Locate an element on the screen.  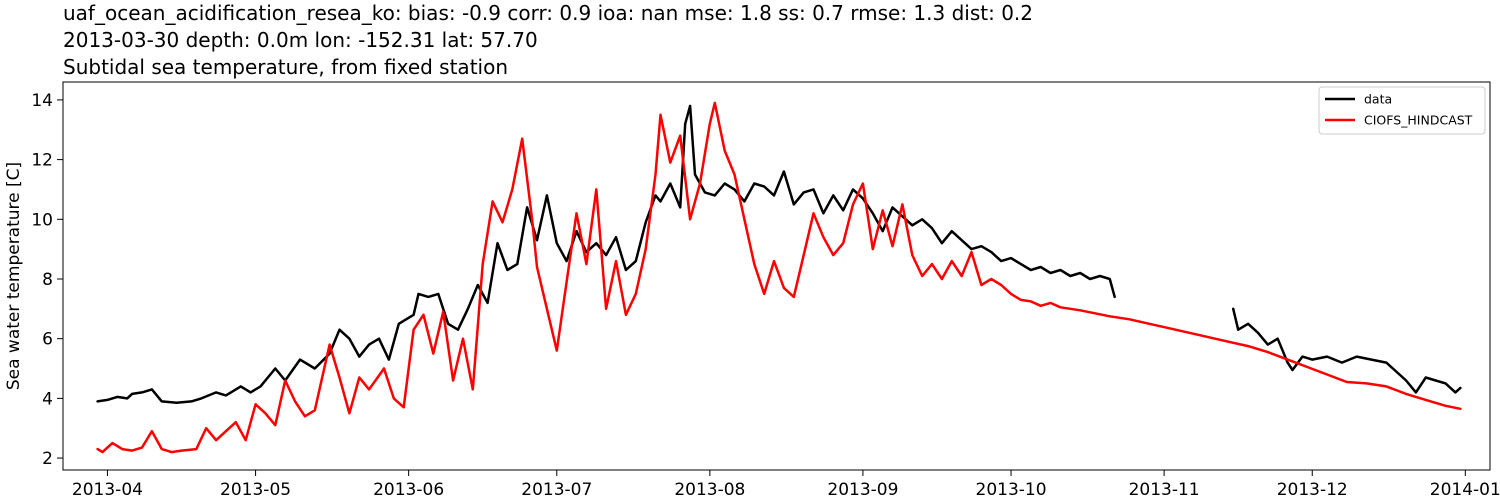
x-tick-label: 2013-08 is located at coordinates (709, 490).